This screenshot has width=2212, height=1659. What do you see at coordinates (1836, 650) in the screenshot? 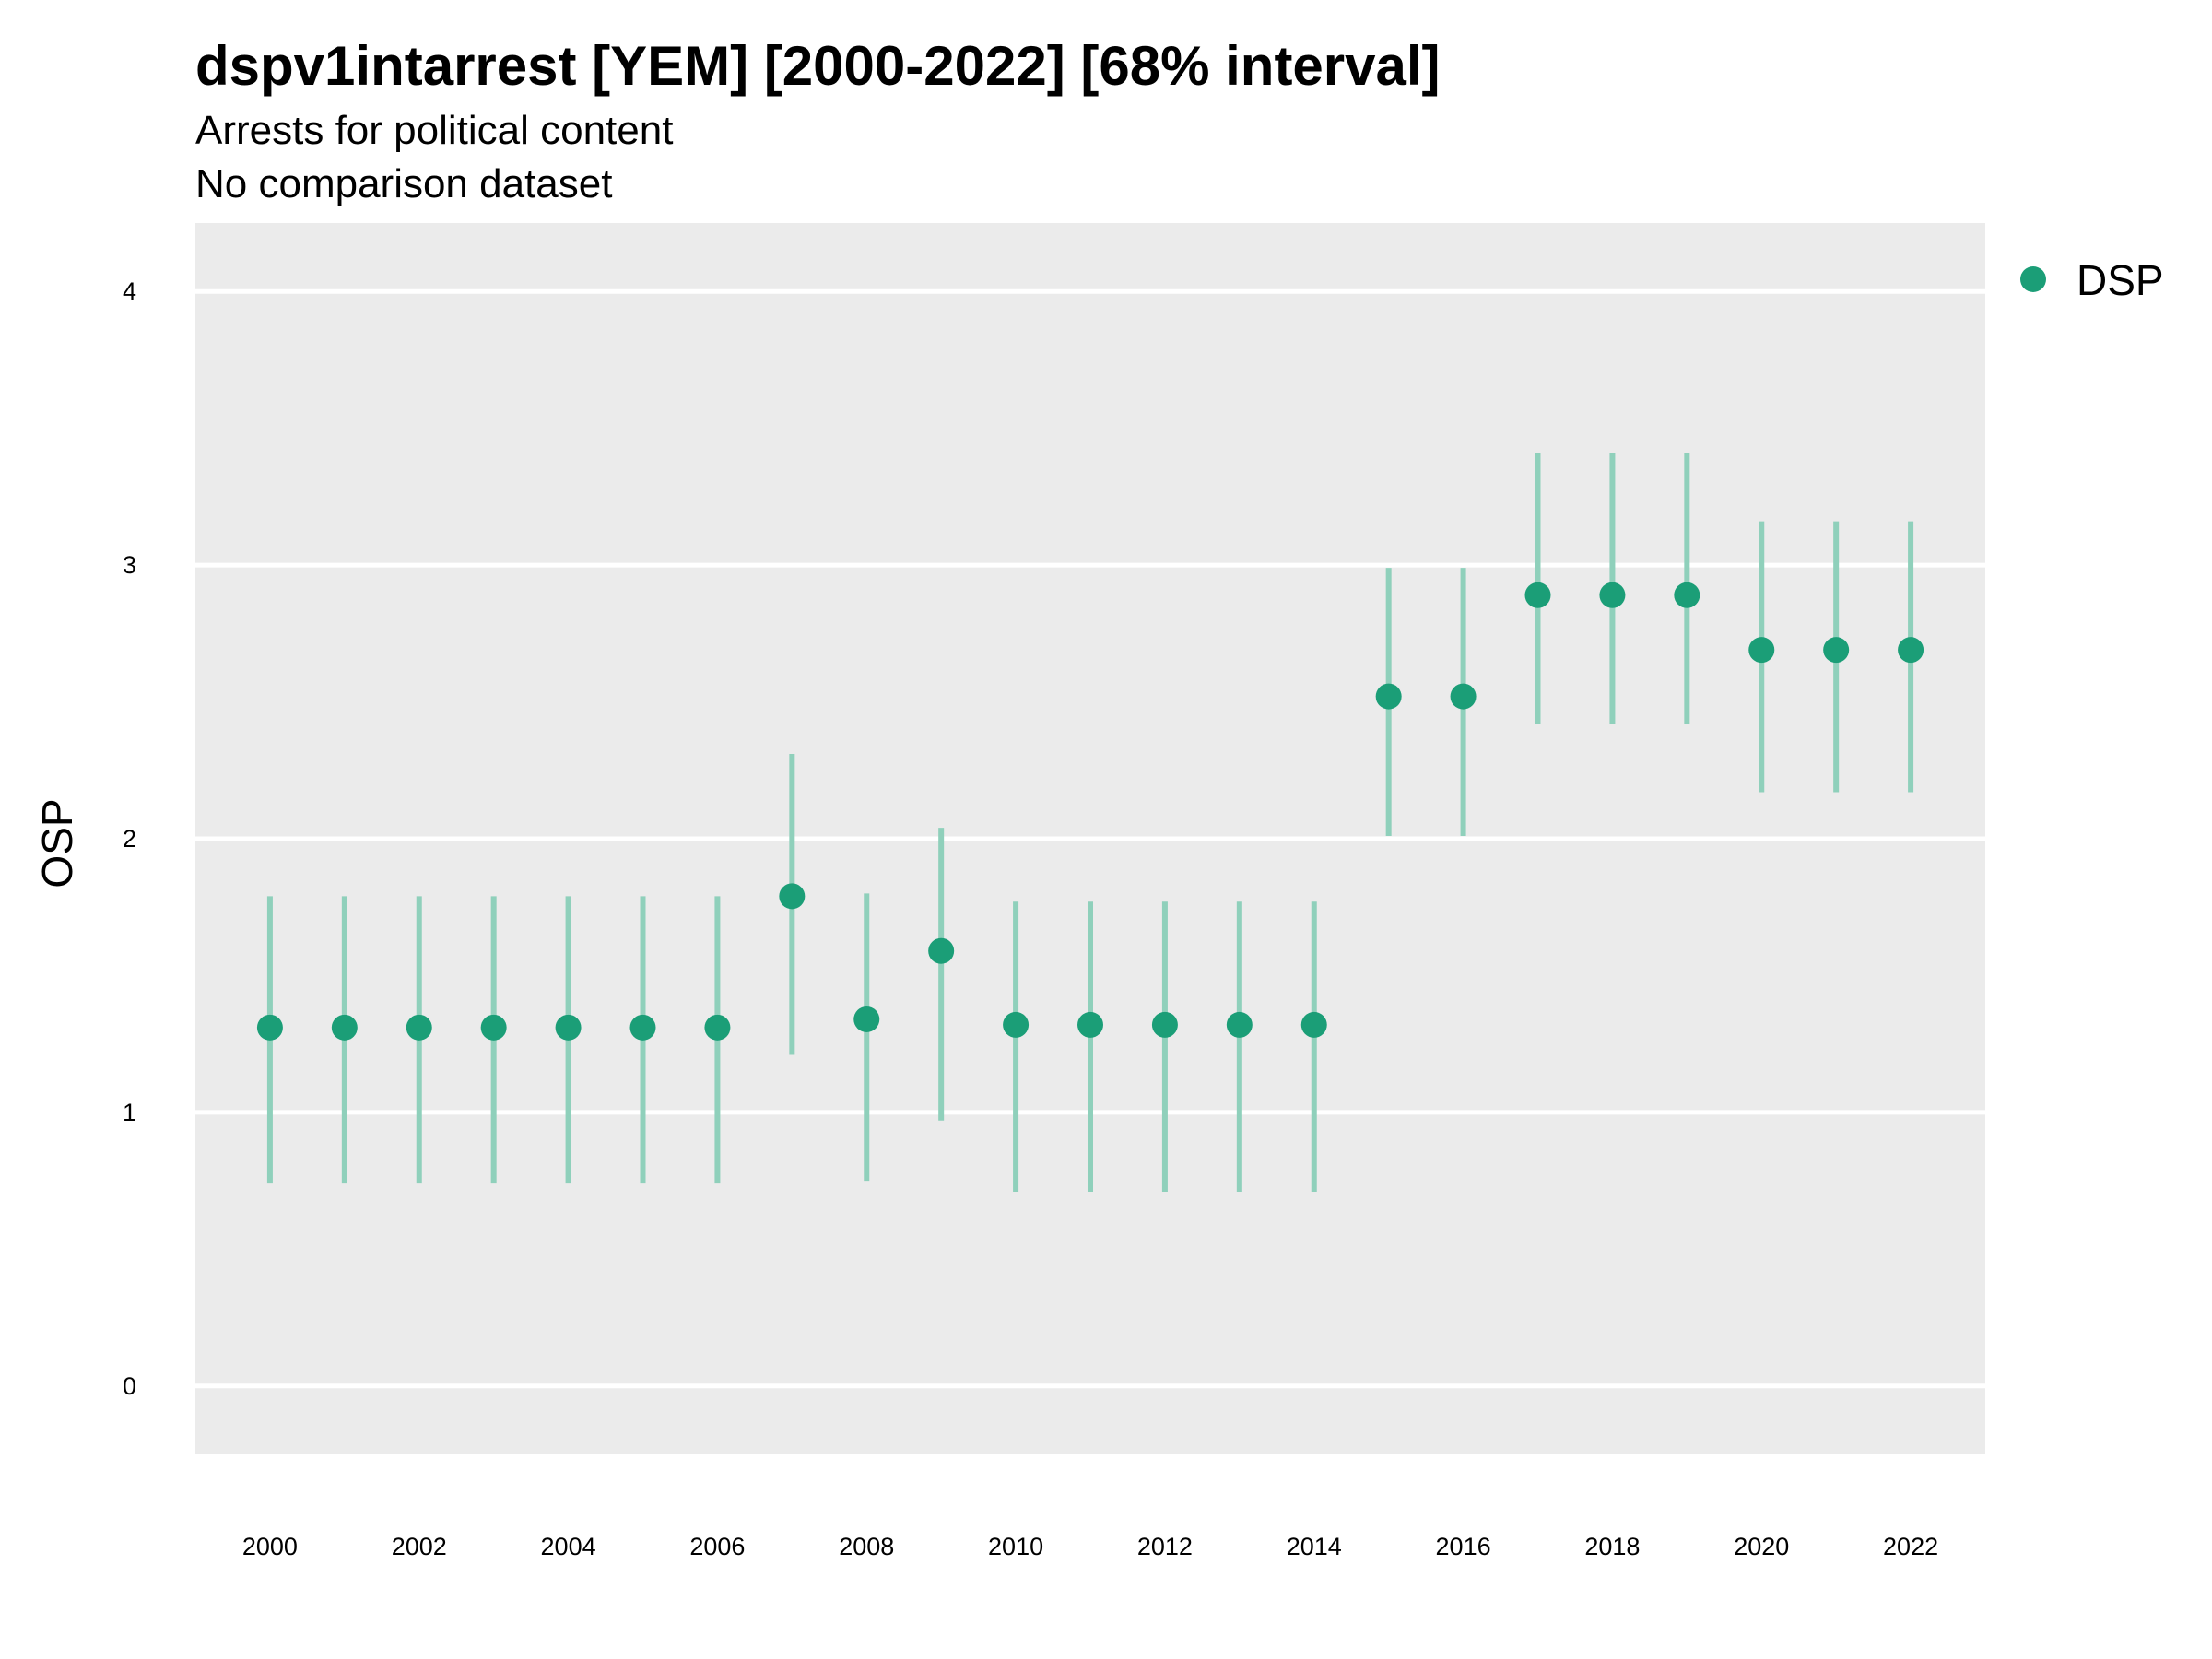
I see `point-2021` at bounding box center [1836, 650].